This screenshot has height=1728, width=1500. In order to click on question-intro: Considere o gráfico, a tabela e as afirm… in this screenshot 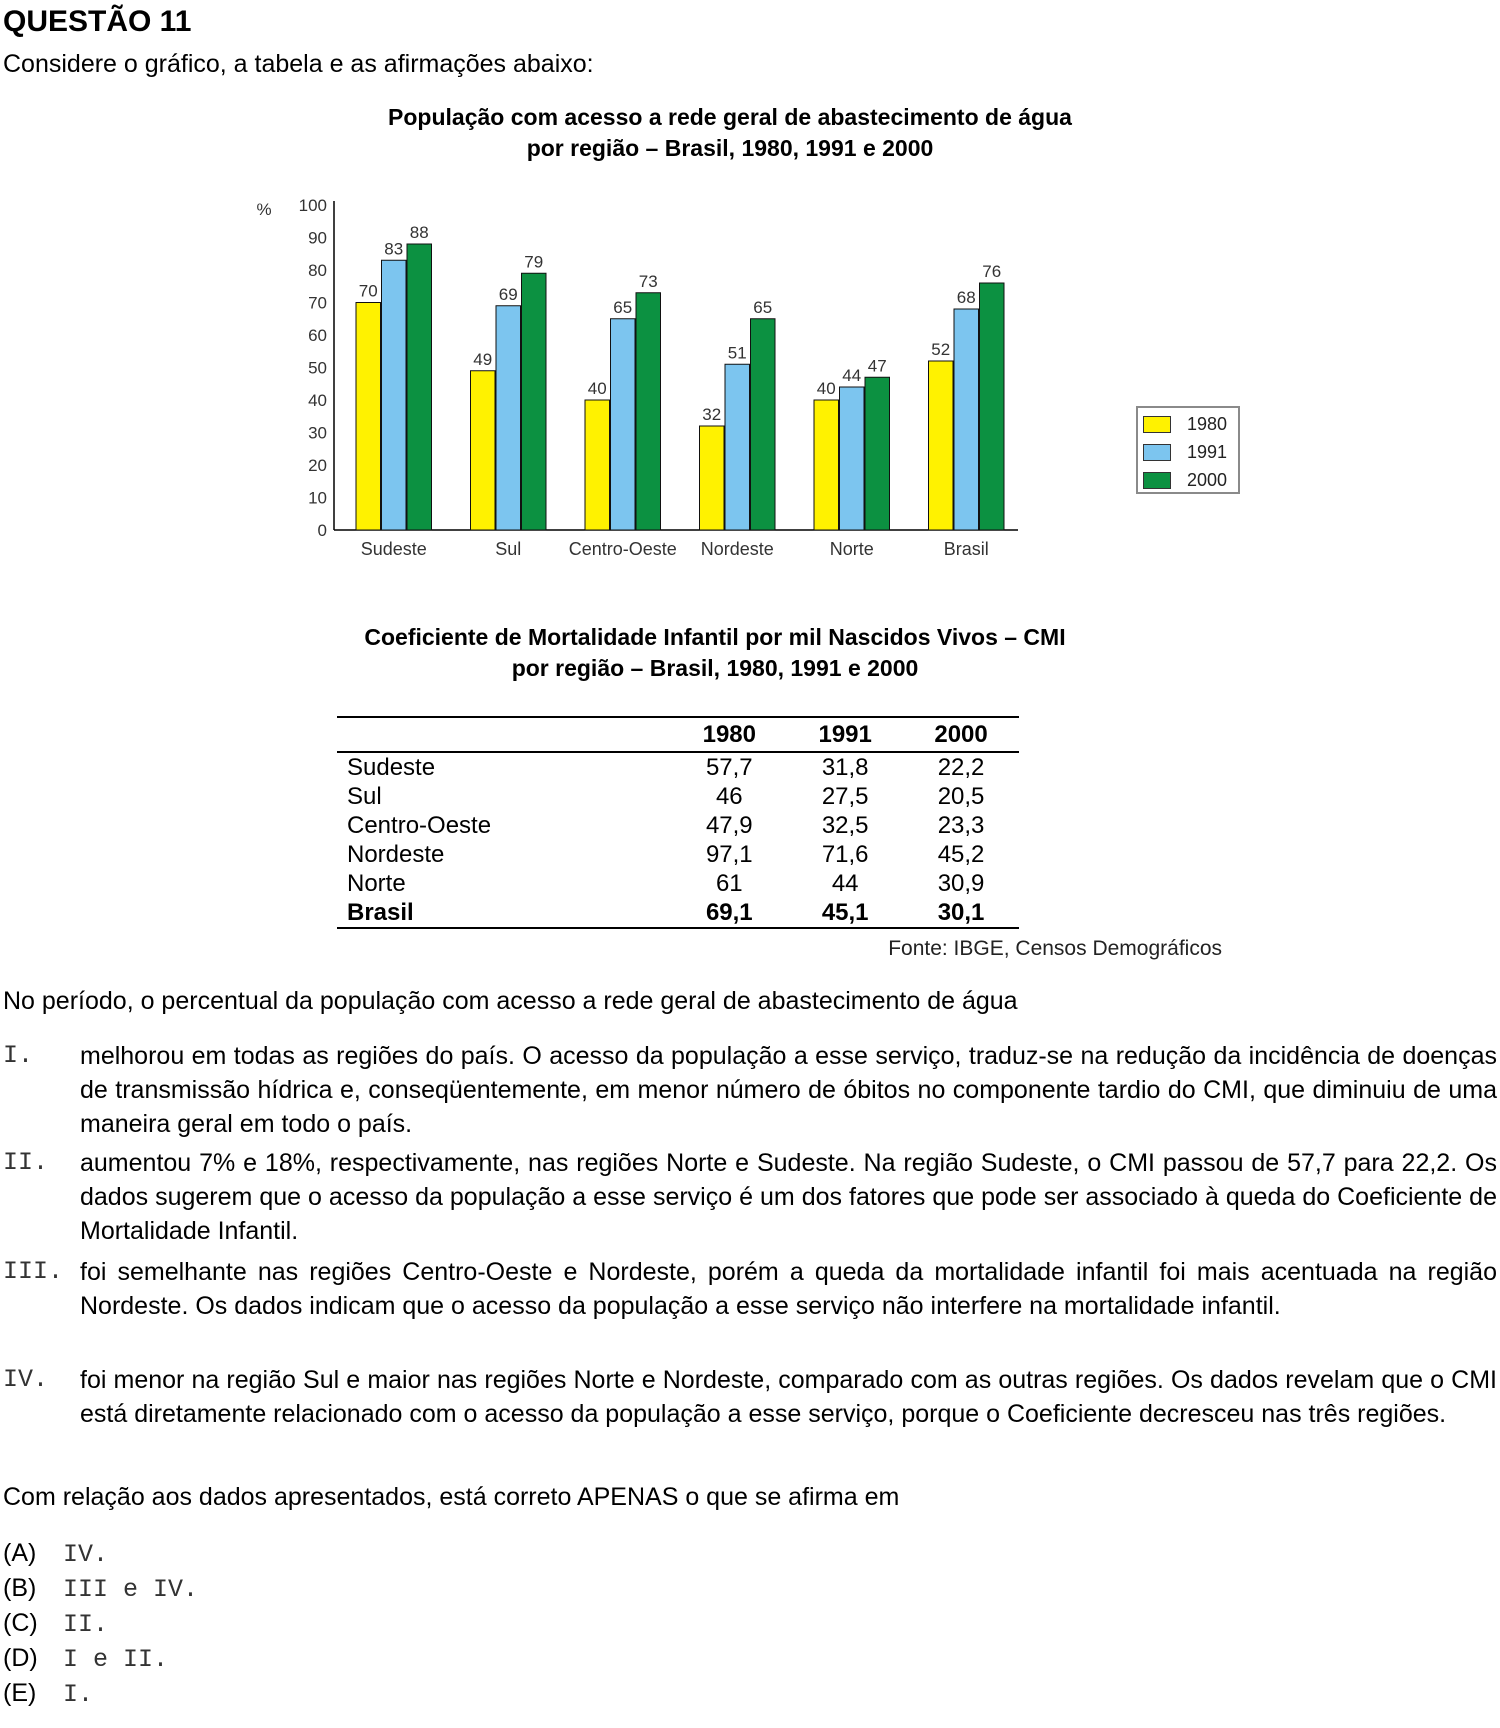, I will do `click(298, 64)`.